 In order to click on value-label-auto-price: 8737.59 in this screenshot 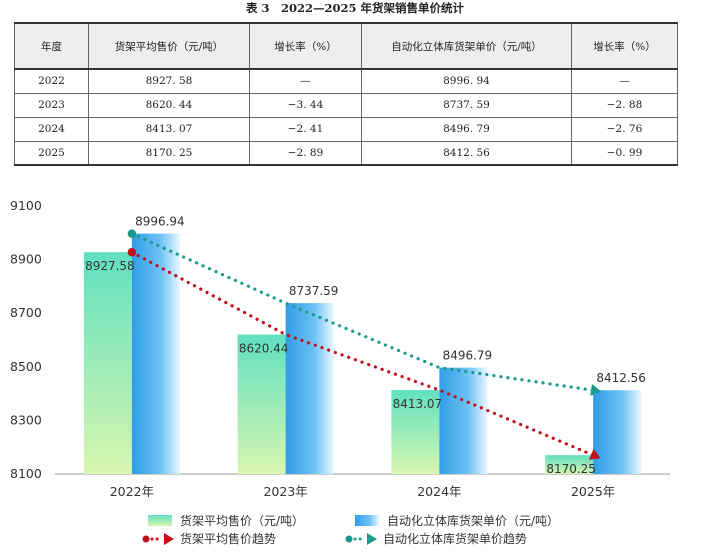, I will do `click(314, 291)`.